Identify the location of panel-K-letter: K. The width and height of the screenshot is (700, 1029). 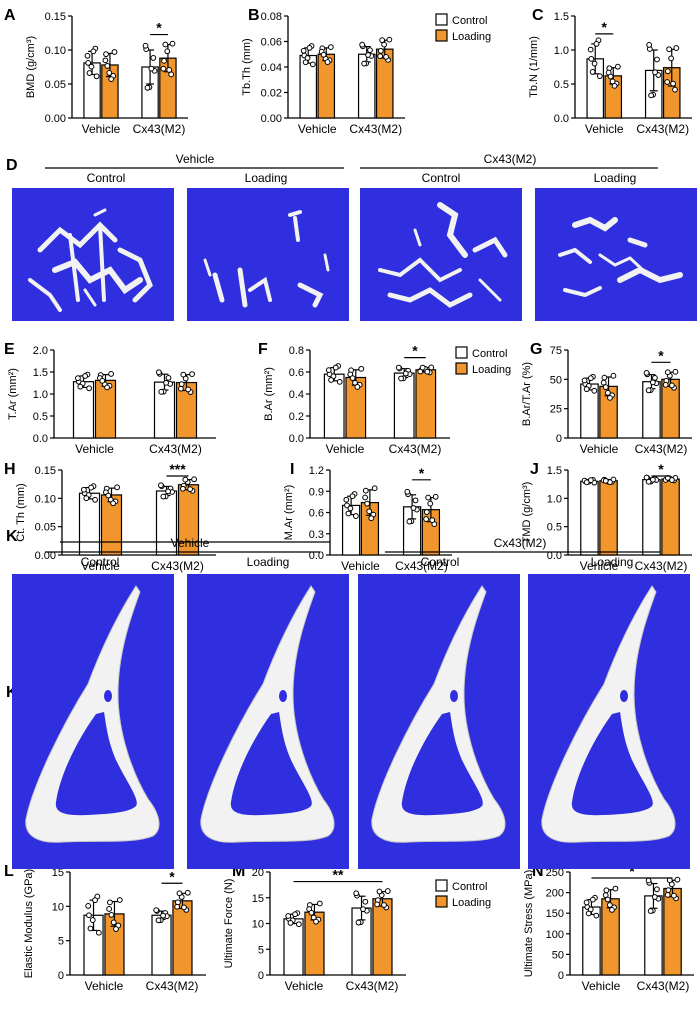
(12, 536).